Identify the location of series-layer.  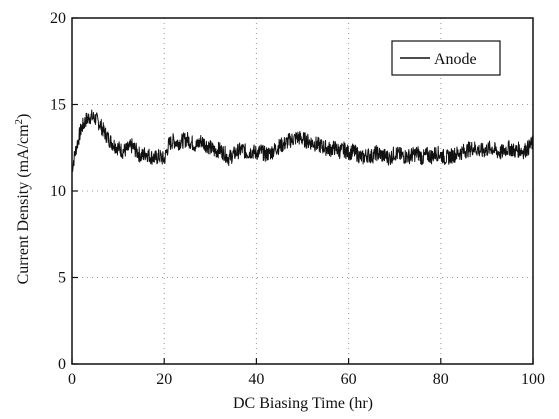
(302, 140).